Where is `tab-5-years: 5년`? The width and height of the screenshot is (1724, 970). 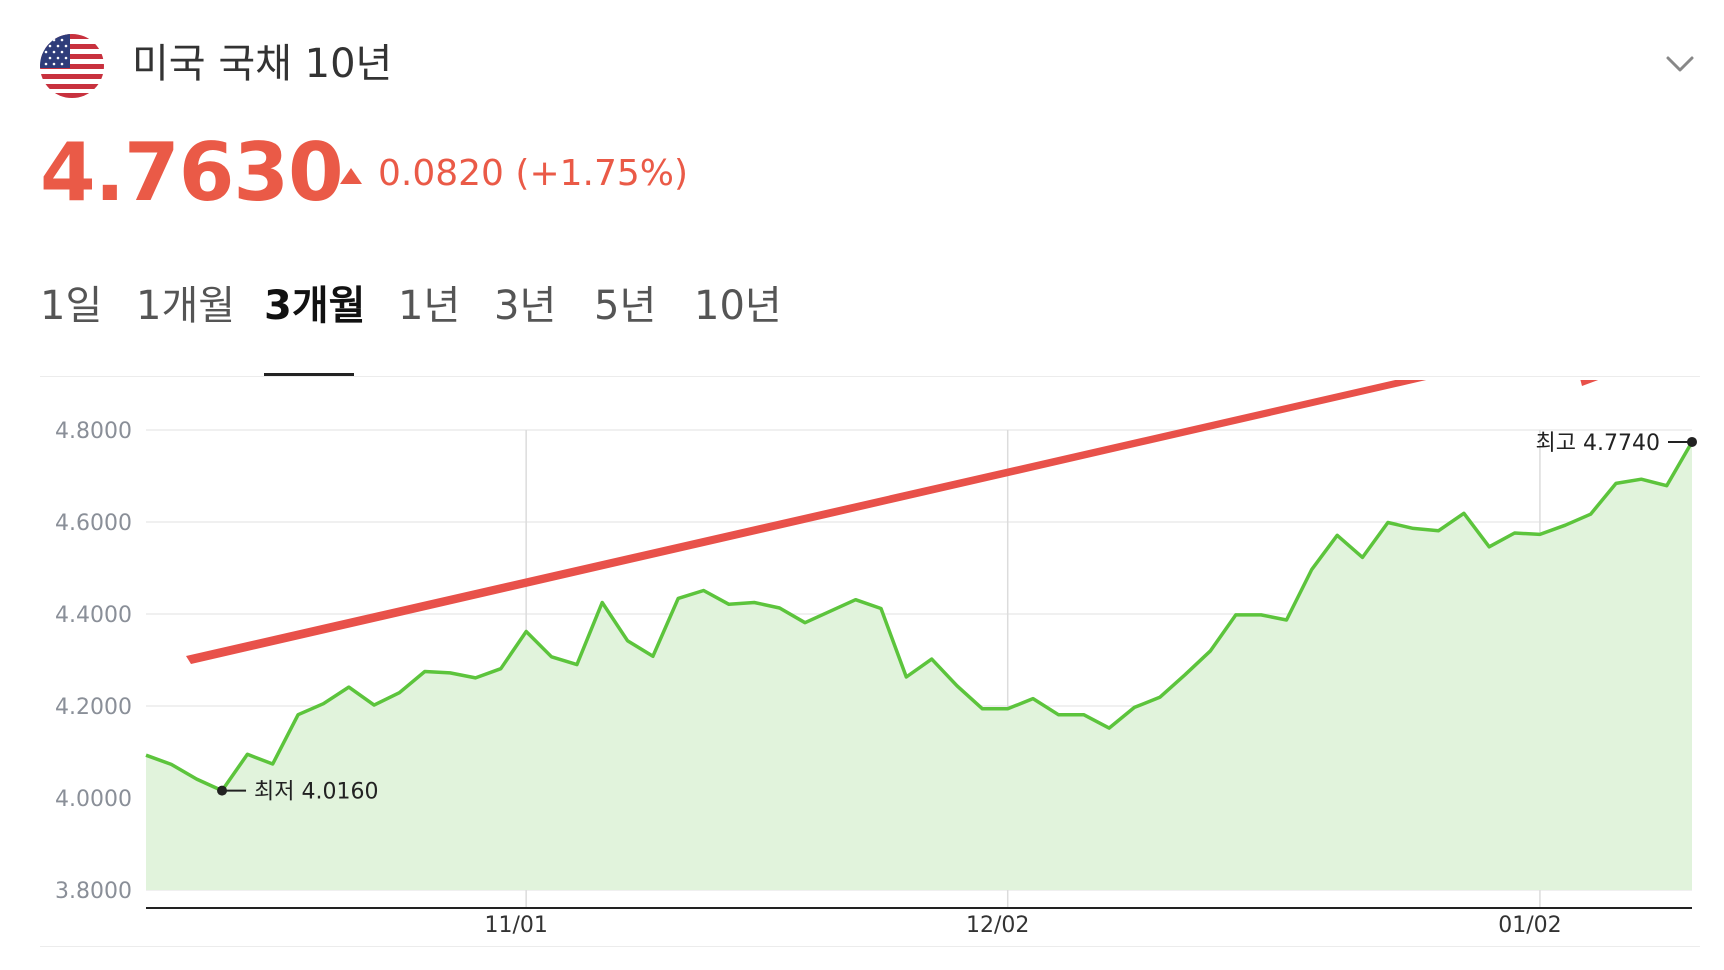 tab-5-years: 5년 is located at coordinates (625, 306).